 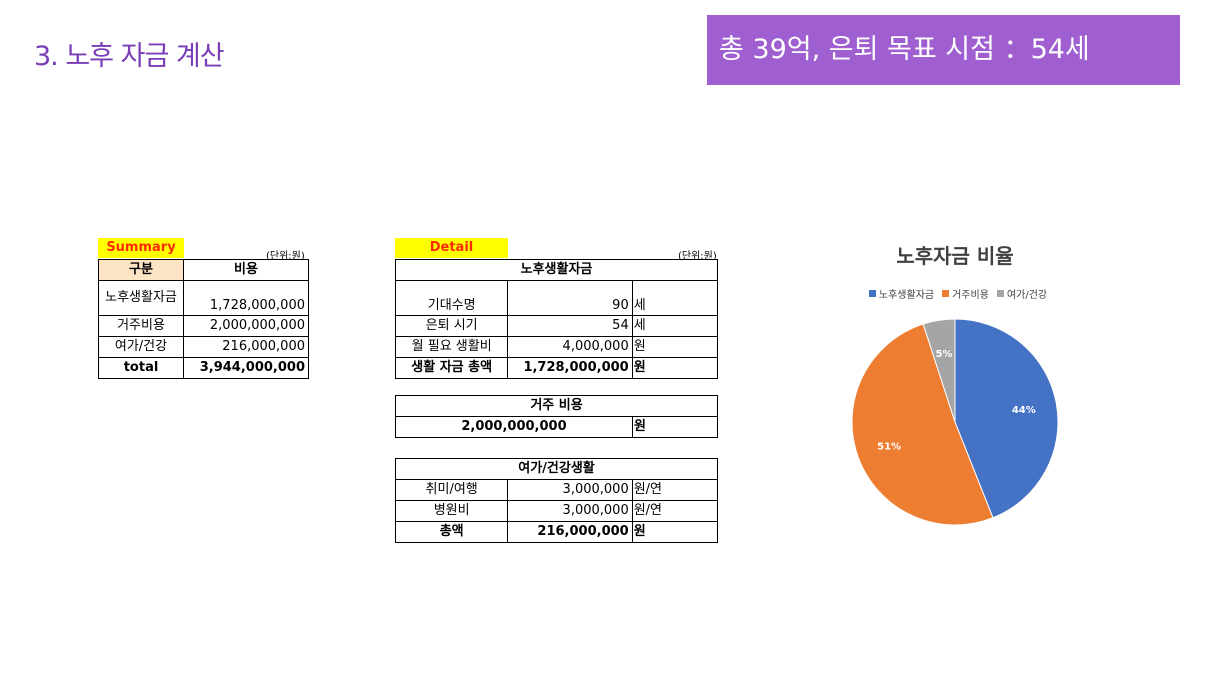 I want to click on table-row: 여가/건강 216,000,000, so click(x=203, y=347).